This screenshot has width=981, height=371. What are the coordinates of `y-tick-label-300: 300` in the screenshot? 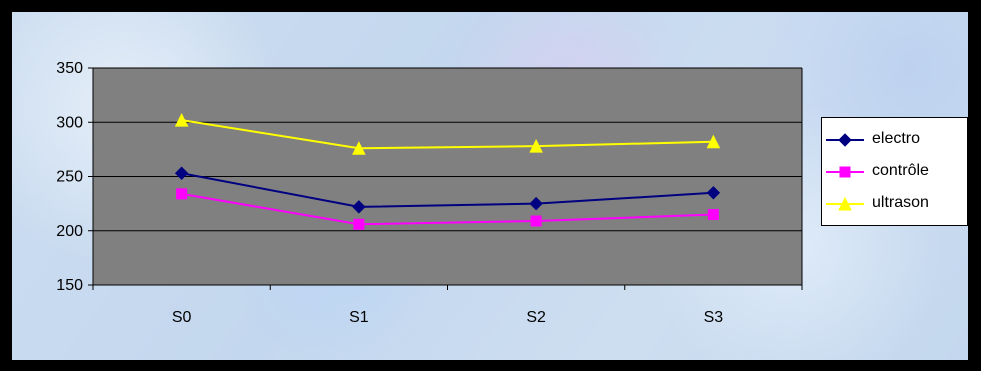 It's located at (69, 122).